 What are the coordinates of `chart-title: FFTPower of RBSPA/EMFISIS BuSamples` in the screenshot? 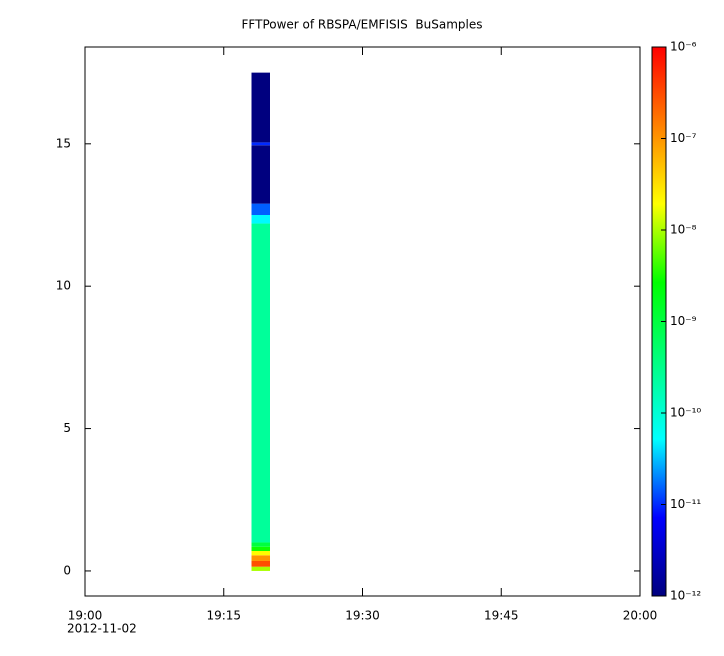 It's located at (362, 25).